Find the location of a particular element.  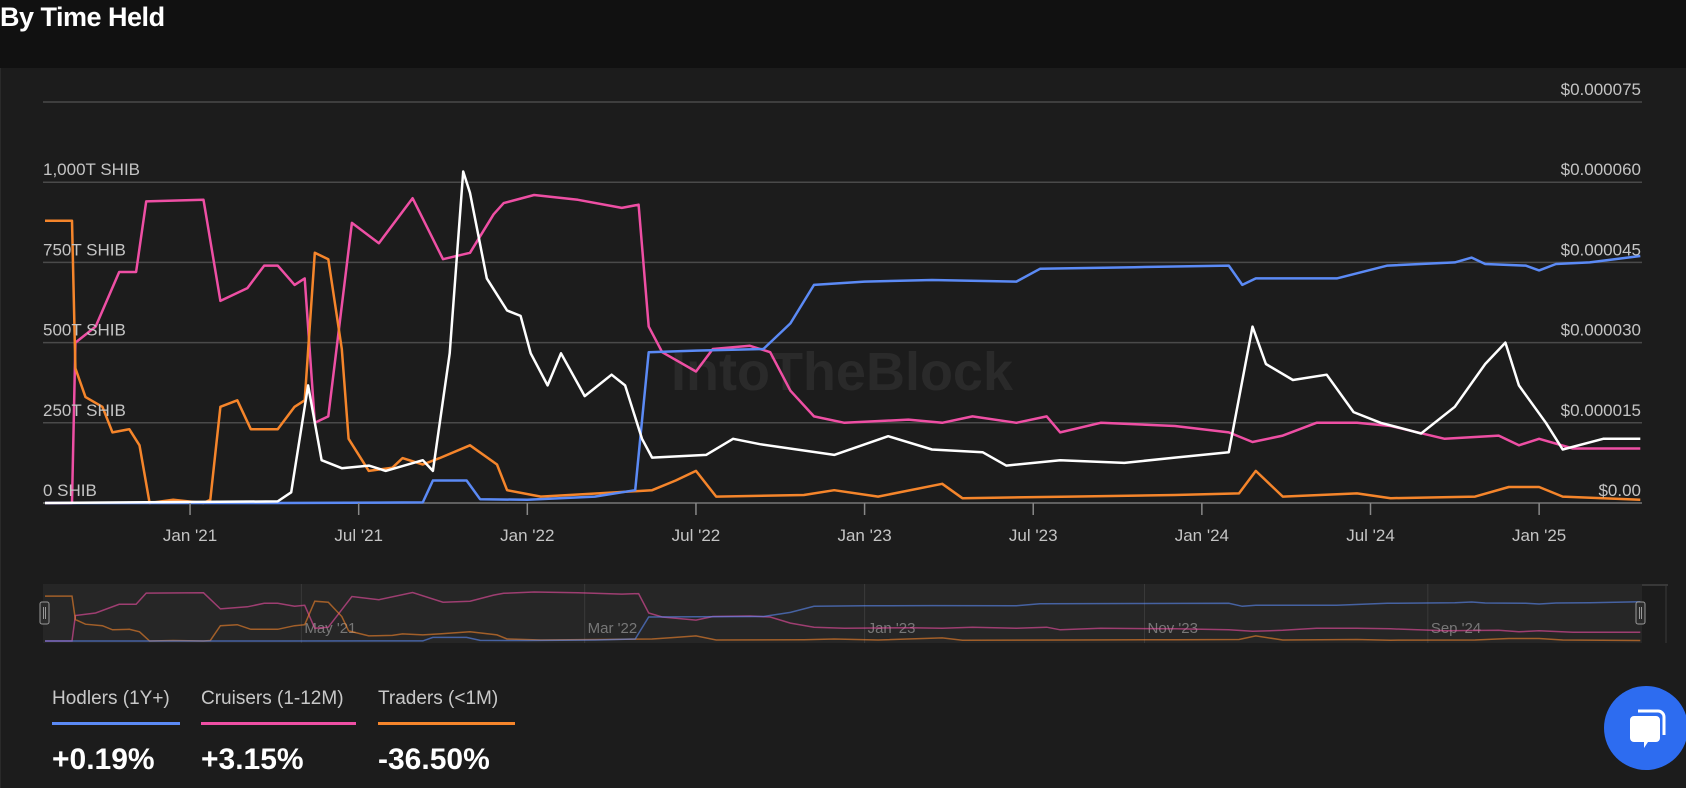

right-axis-label: $0.000060 is located at coordinates (1601, 169).